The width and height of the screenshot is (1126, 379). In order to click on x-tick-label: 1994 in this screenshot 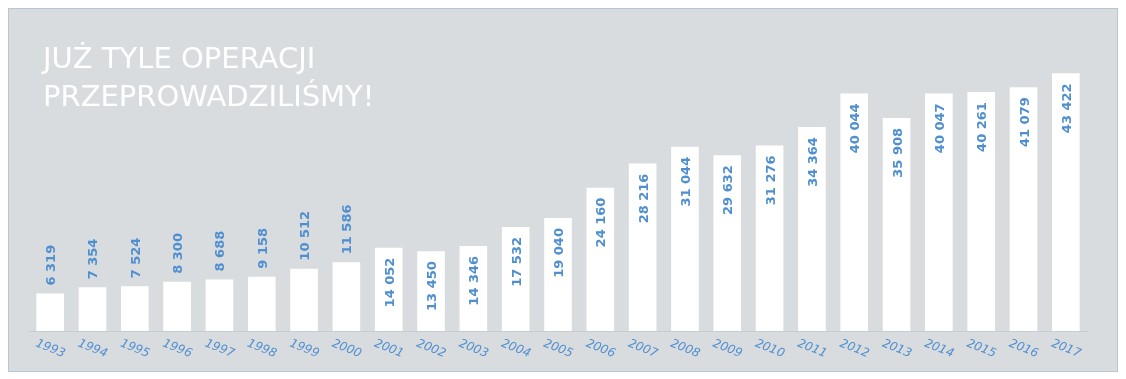, I will do `click(93, 348)`.